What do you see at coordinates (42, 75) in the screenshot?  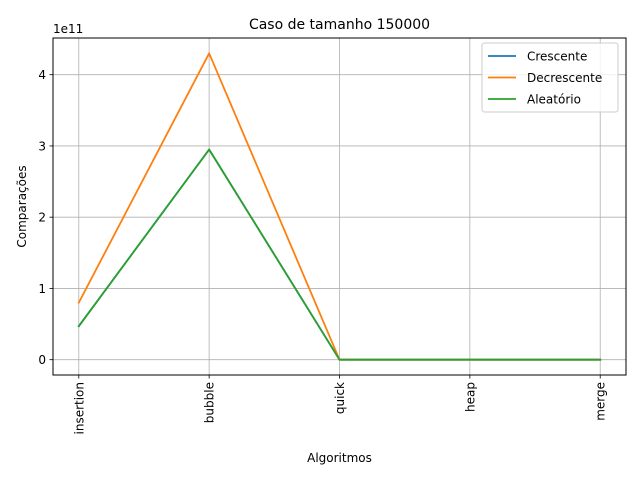 I see `y-tick-label: 4` at bounding box center [42, 75].